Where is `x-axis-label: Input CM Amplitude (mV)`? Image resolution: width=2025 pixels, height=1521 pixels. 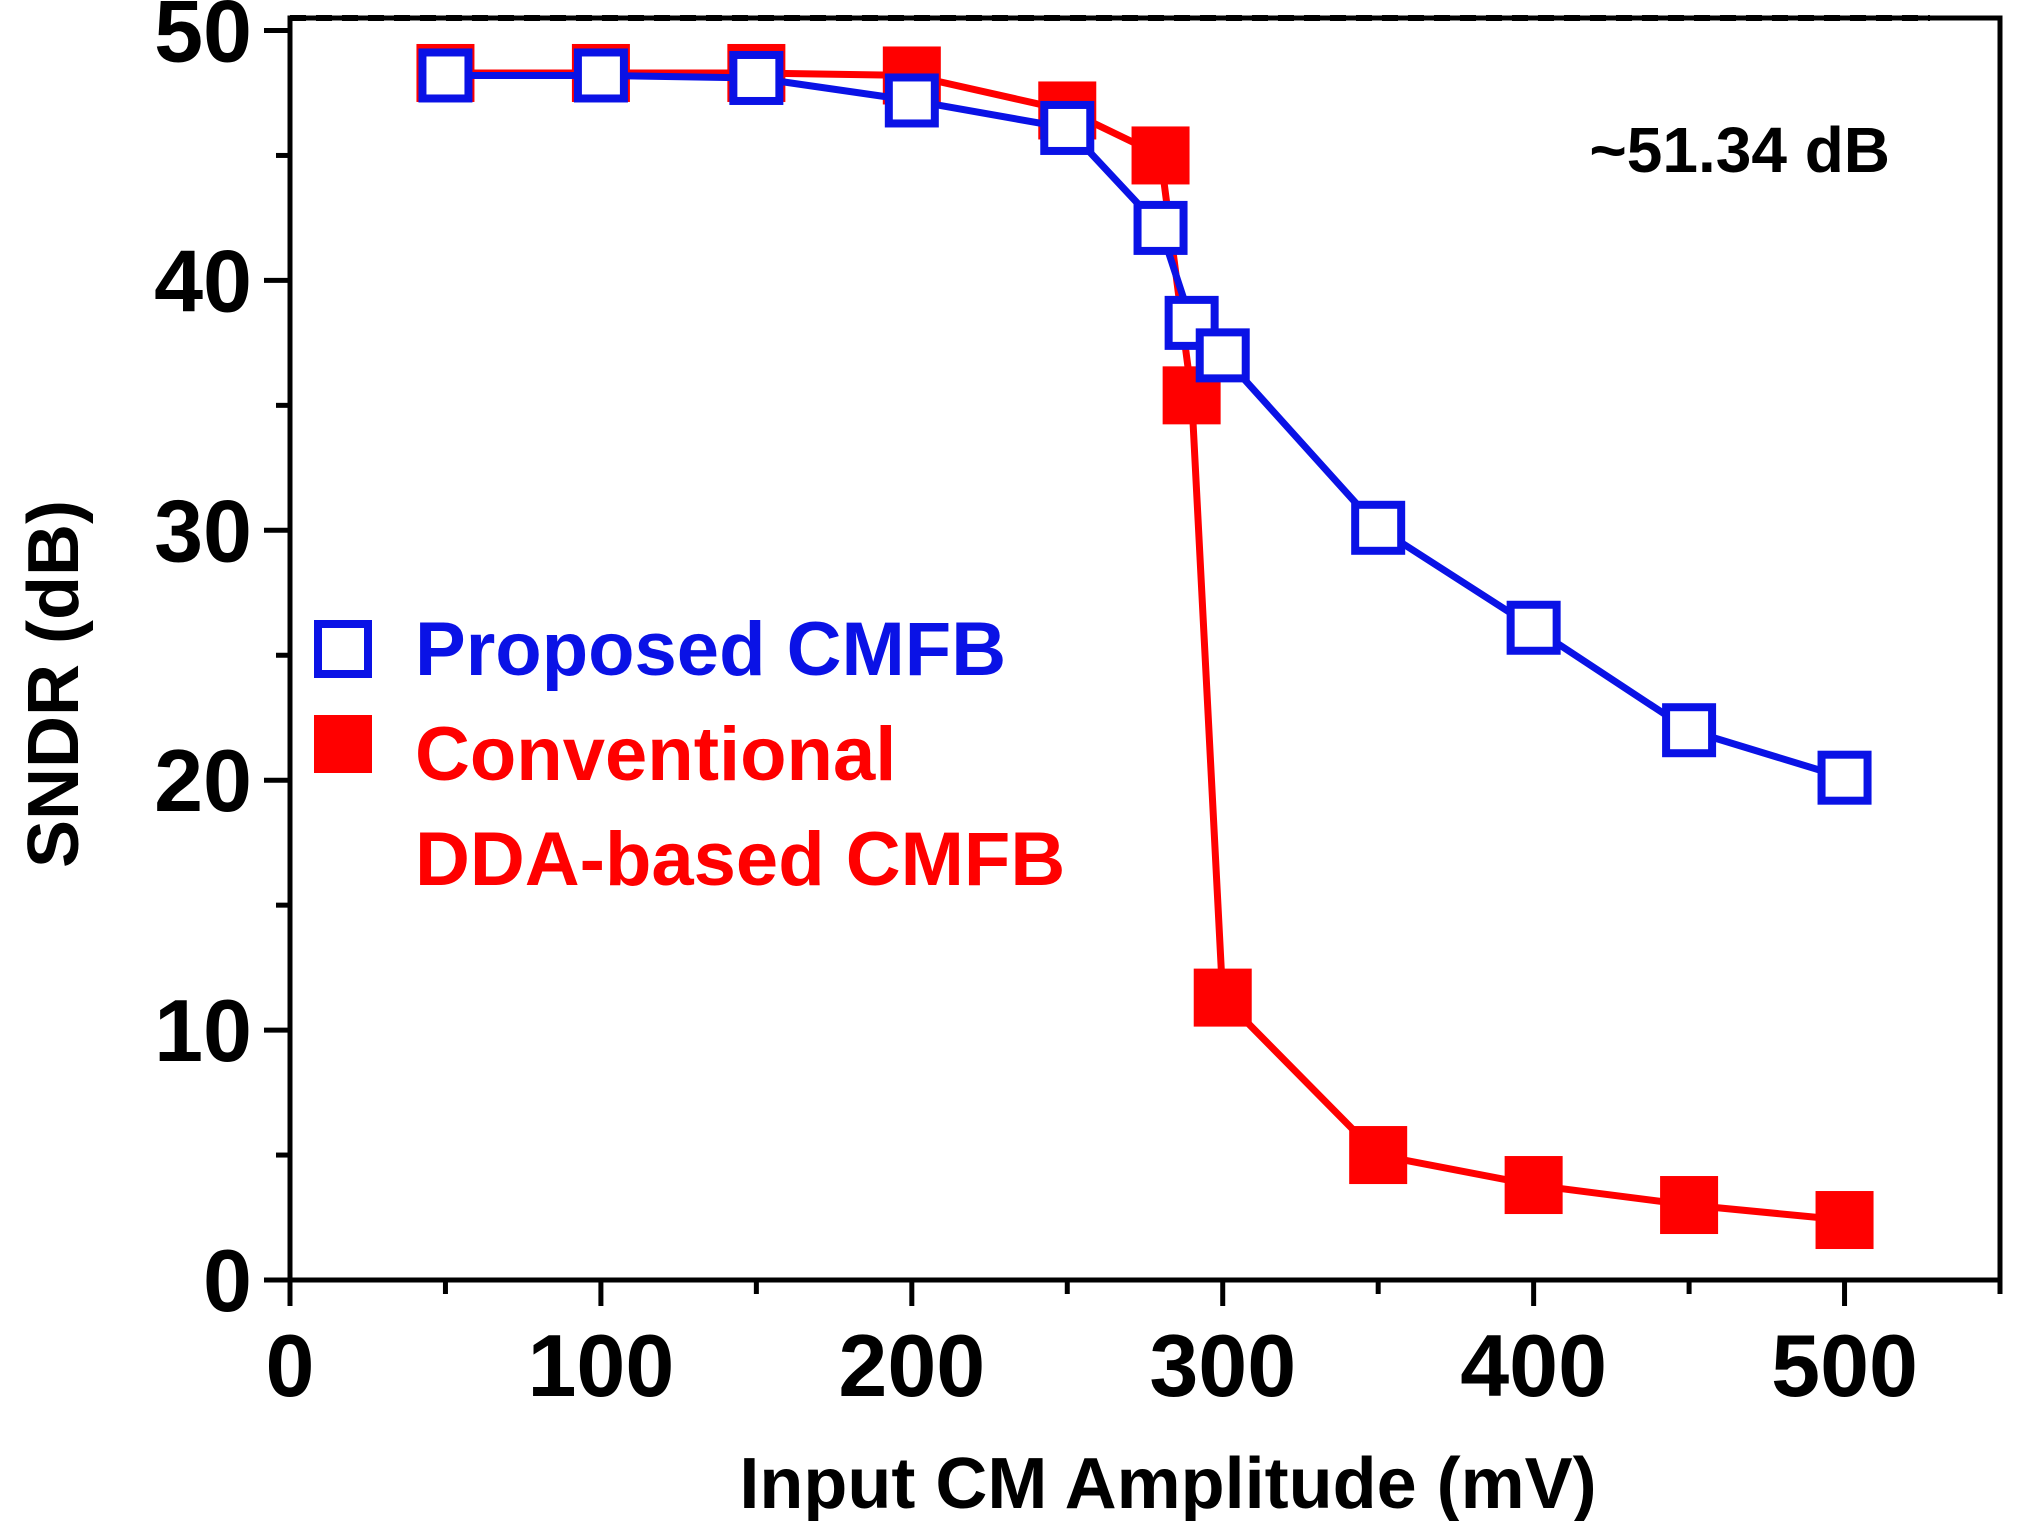 x-axis-label: Input CM Amplitude (mV) is located at coordinates (1167, 1482).